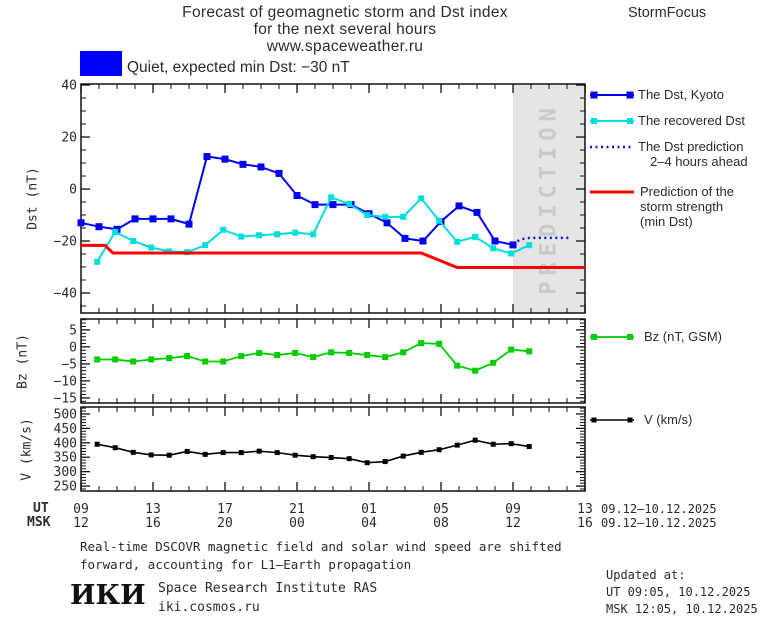 Image resolution: width=760 pixels, height=620 pixels. I want to click on iki-logo: ИКИ, so click(108, 595).